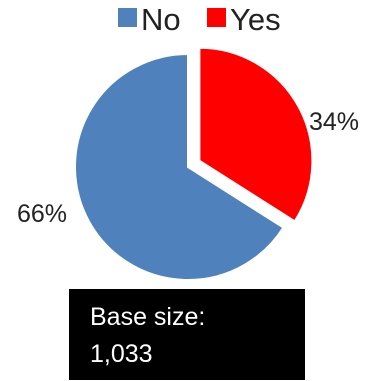 The image size is (368, 381). I want to click on data-label-no: 66%, so click(42, 214).